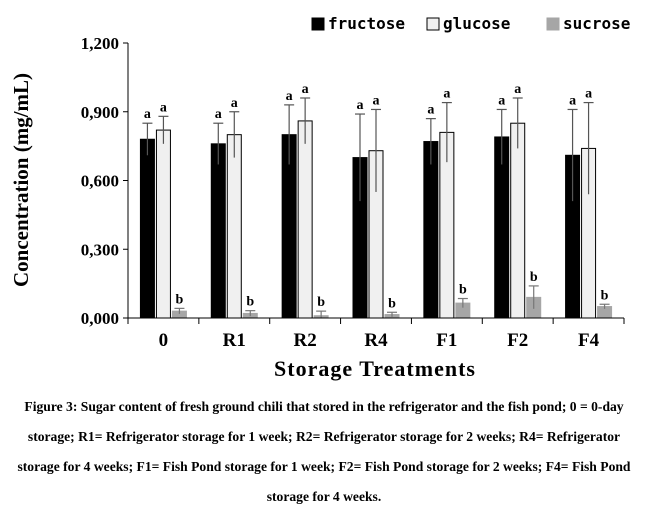 This screenshot has width=648, height=516. What do you see at coordinates (180, 299) in the screenshot?
I see `data-label-sucrose-0: b` at bounding box center [180, 299].